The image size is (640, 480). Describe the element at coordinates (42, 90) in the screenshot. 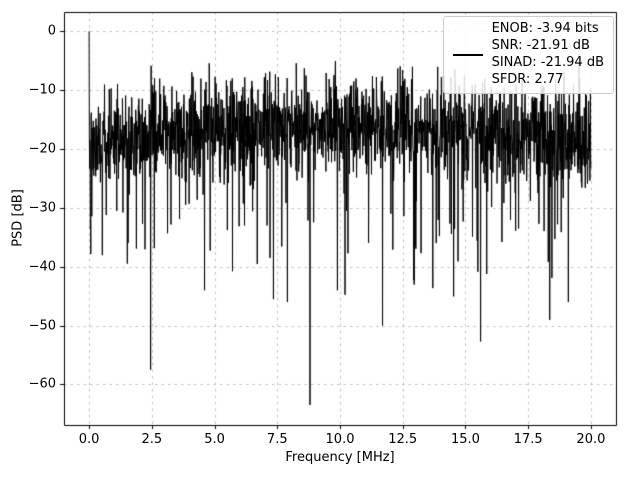

I see `y-tick-label: −10` at that location.